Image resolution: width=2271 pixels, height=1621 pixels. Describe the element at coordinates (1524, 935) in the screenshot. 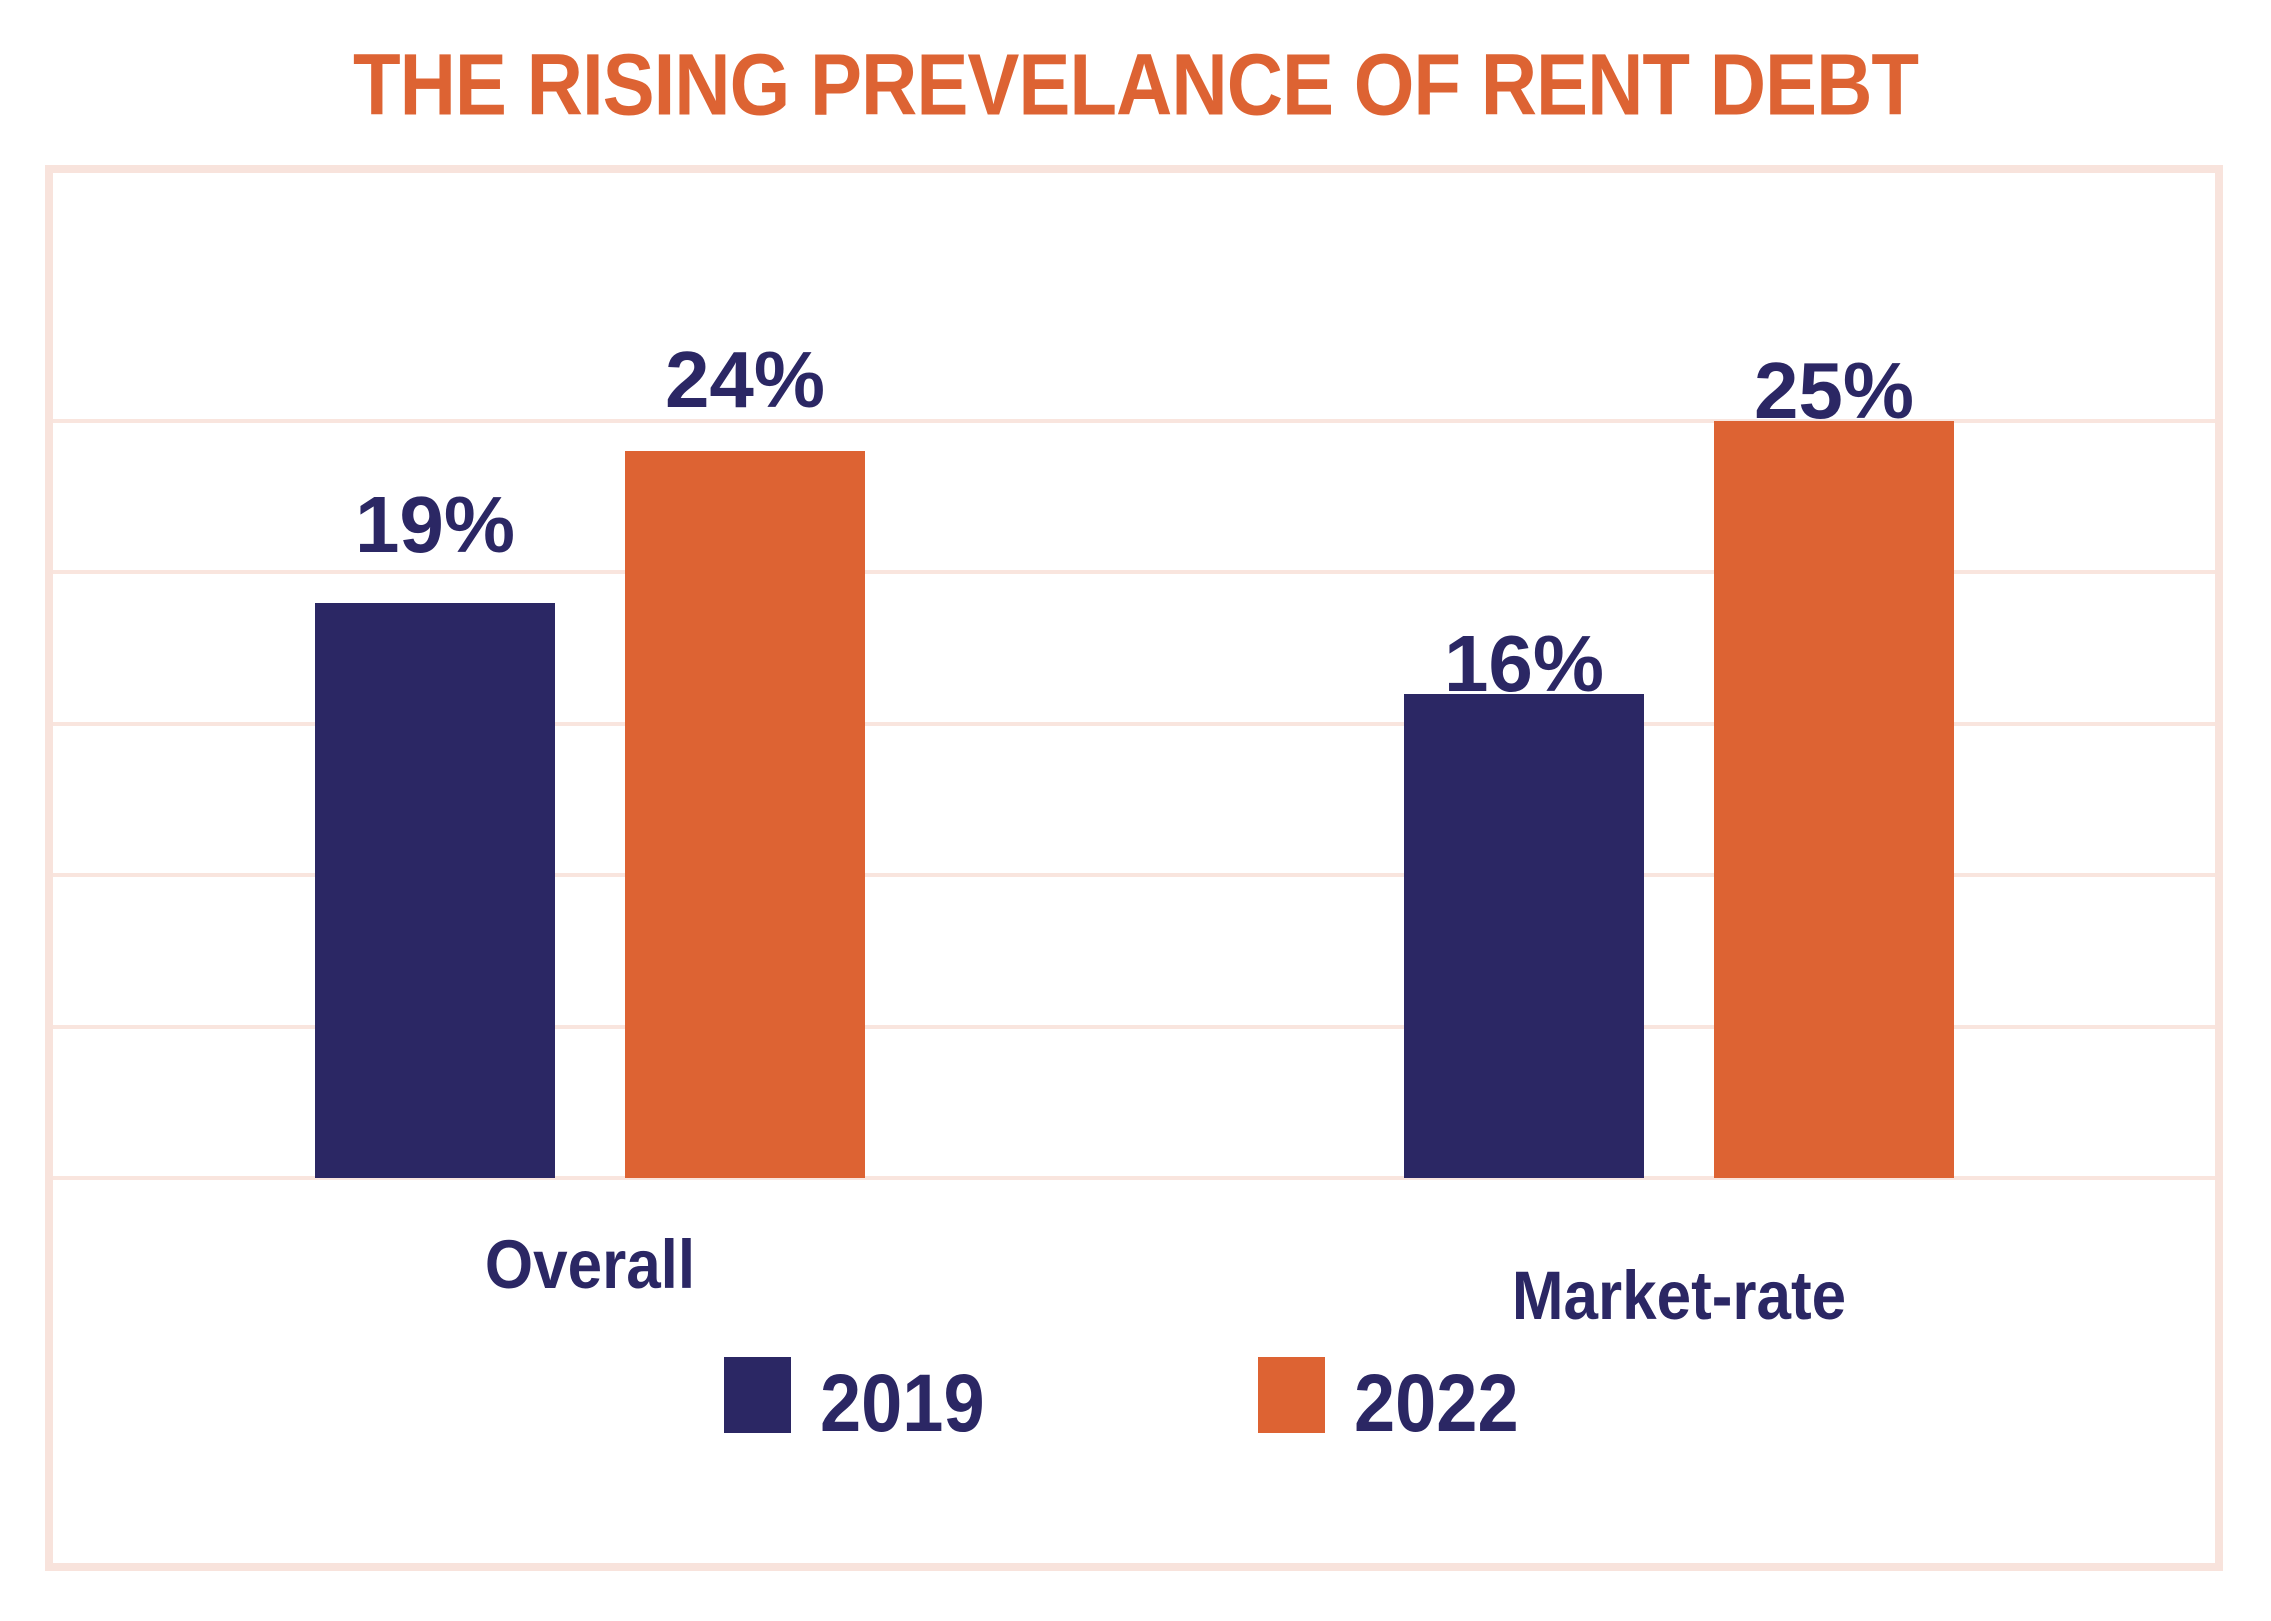

I see `bar-2019-market-rate` at that location.